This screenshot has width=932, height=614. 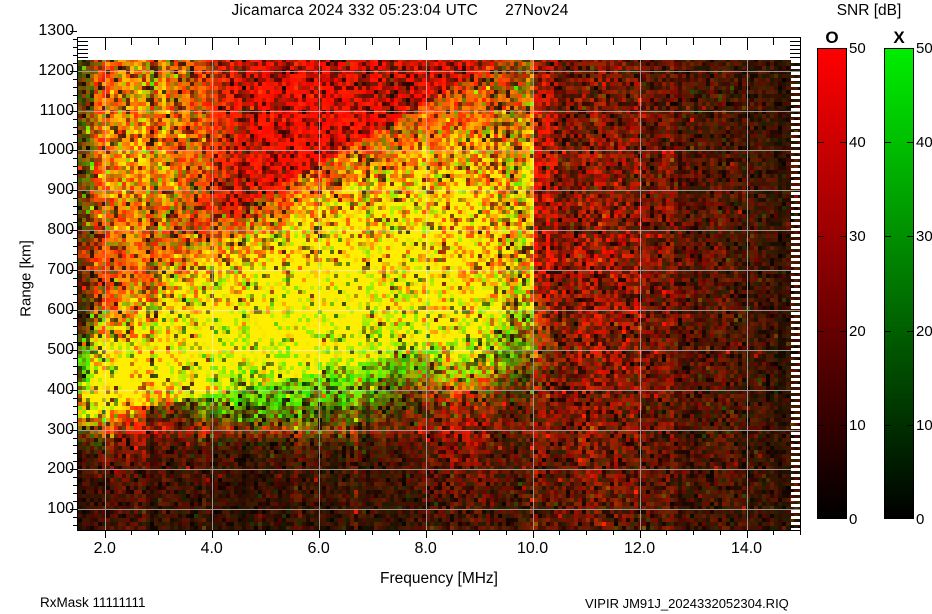 I want to click on y-tick-label: 1200, so click(x=56, y=70).